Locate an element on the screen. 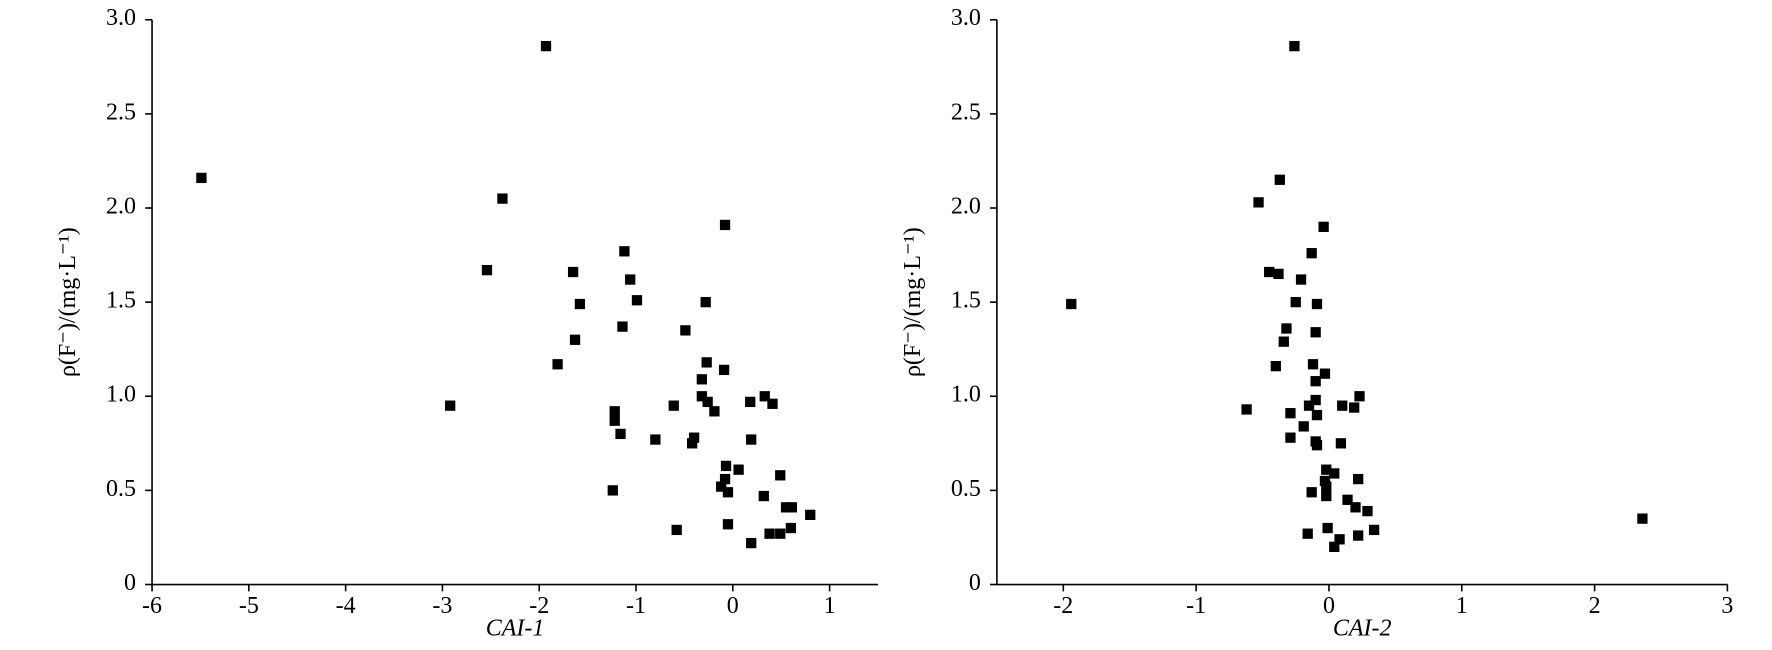  x-axis-label: CAI-2 is located at coordinates (1362, 629).